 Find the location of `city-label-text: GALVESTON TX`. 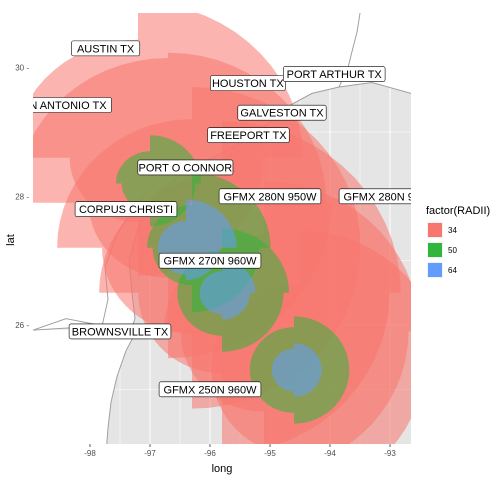

city-label-text: GALVESTON TX is located at coordinates (282, 114).